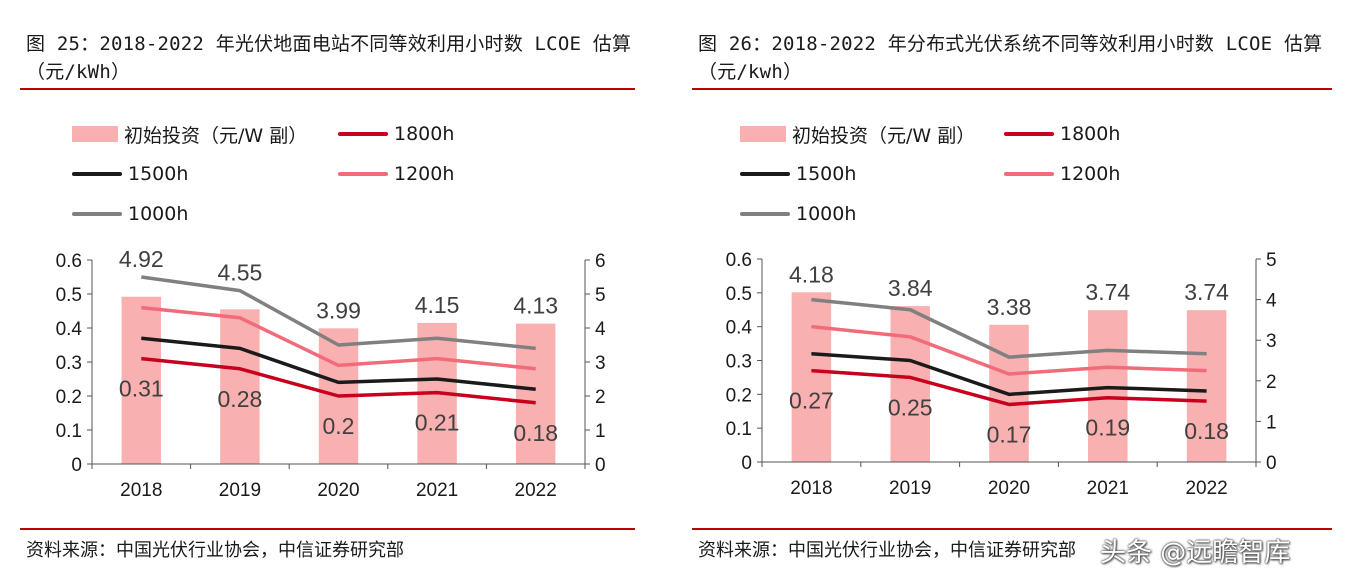 Image resolution: width=1367 pixels, height=584 pixels. I want to click on y-tick-label-left: 0.3, so click(69, 363).